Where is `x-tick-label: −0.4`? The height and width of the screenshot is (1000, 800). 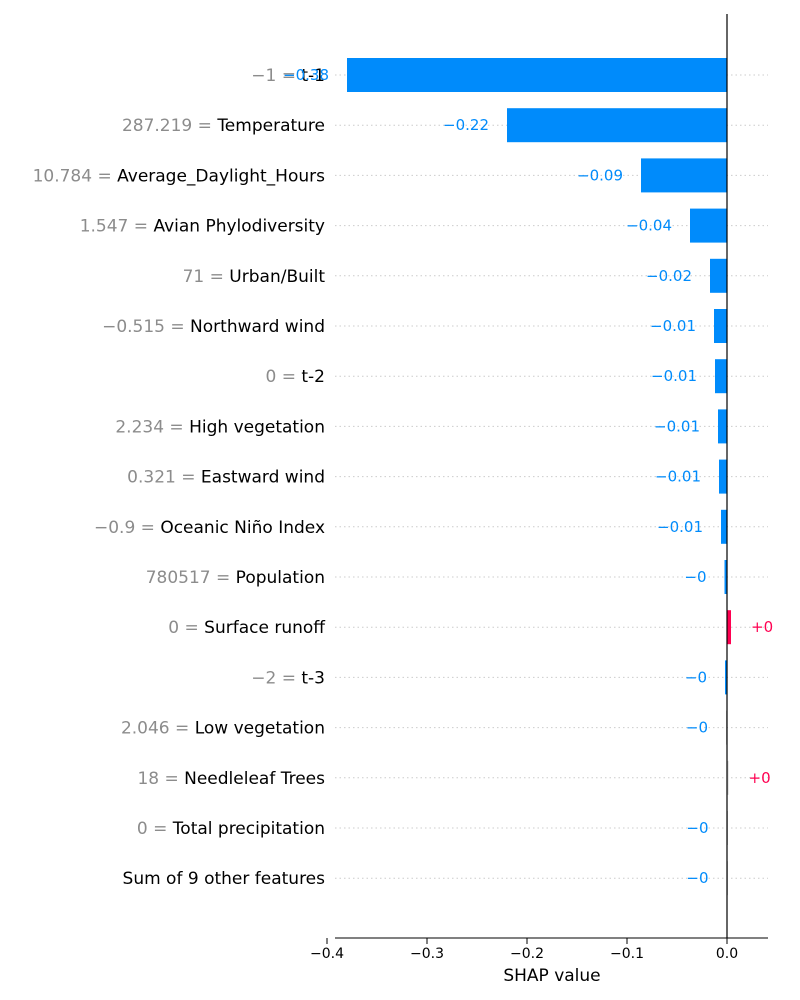 x-tick-label: −0.4 is located at coordinates (327, 954).